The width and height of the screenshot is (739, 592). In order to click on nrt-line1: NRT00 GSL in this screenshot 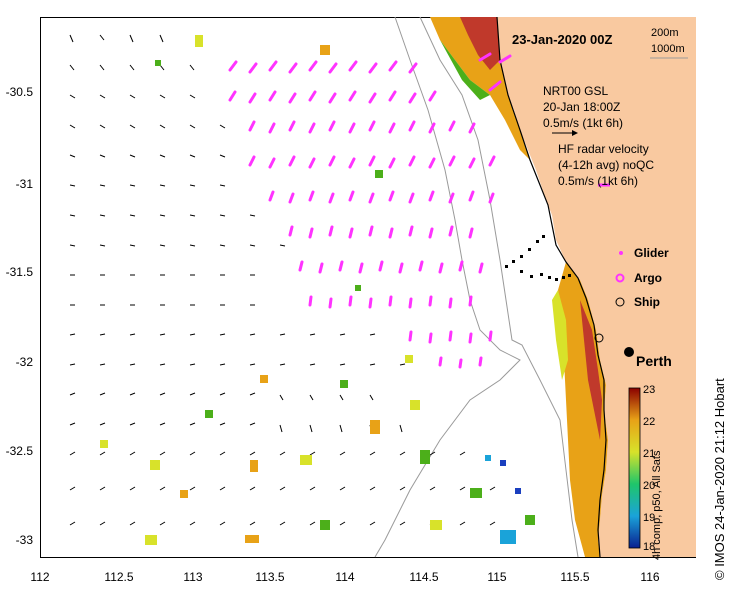, I will do `click(576, 91)`.